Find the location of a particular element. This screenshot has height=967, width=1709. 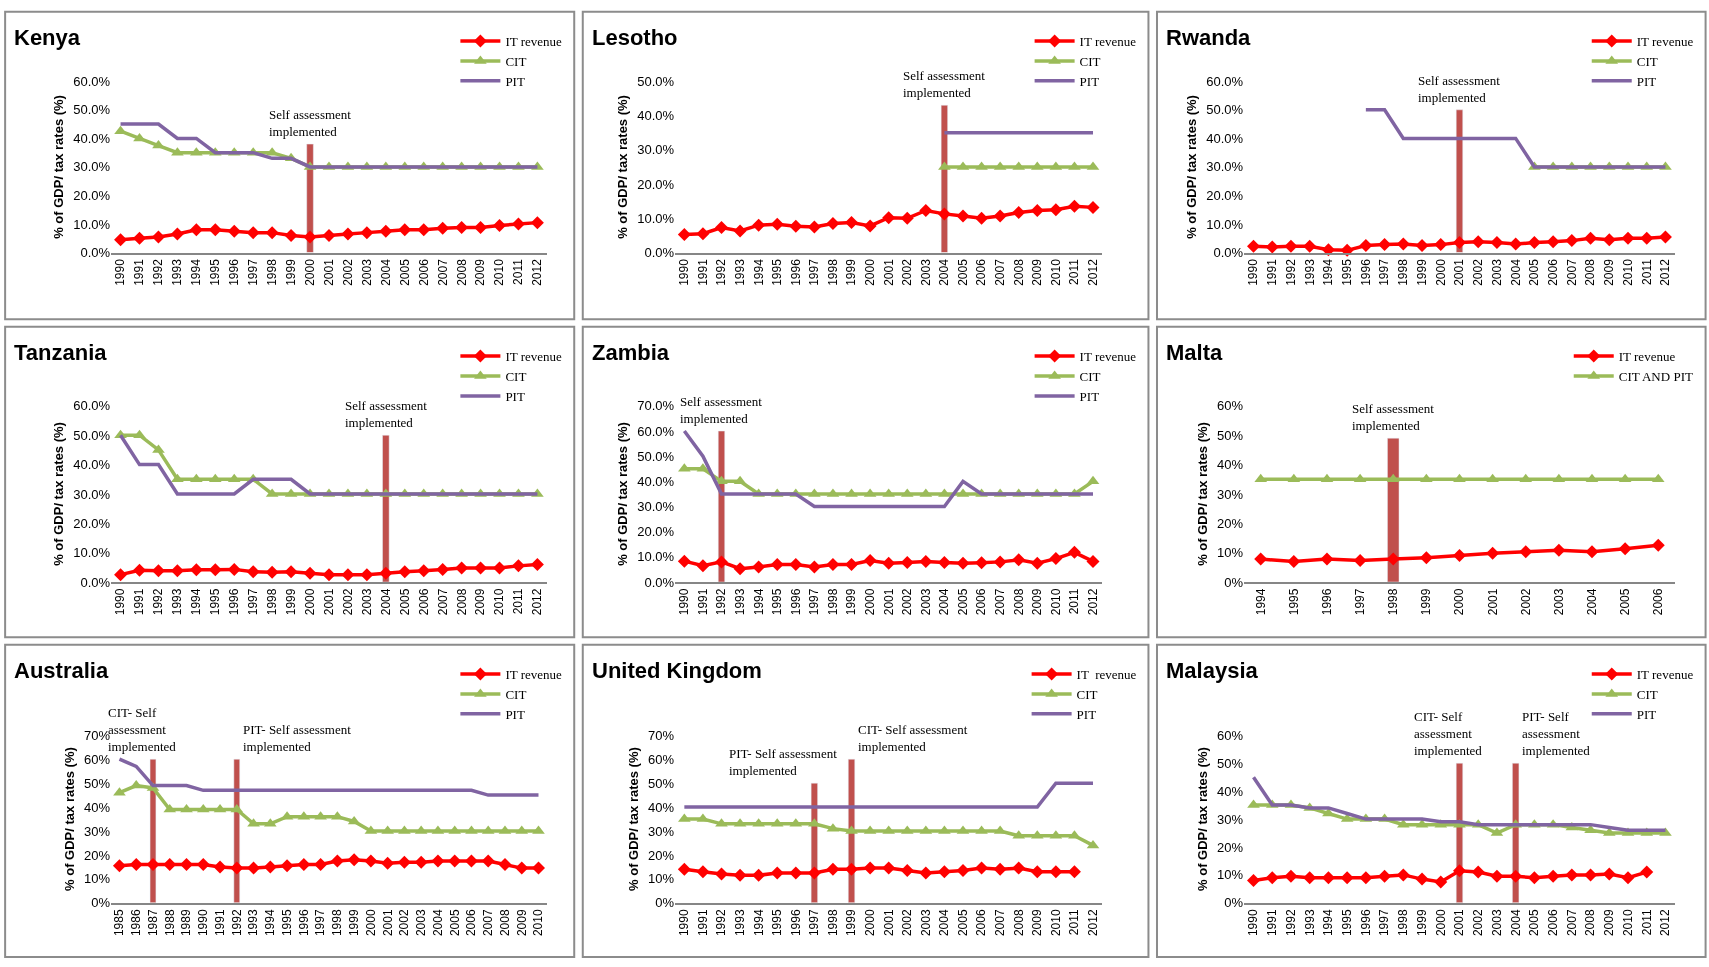

y-tick-label: 20.0% is located at coordinates (92, 196).